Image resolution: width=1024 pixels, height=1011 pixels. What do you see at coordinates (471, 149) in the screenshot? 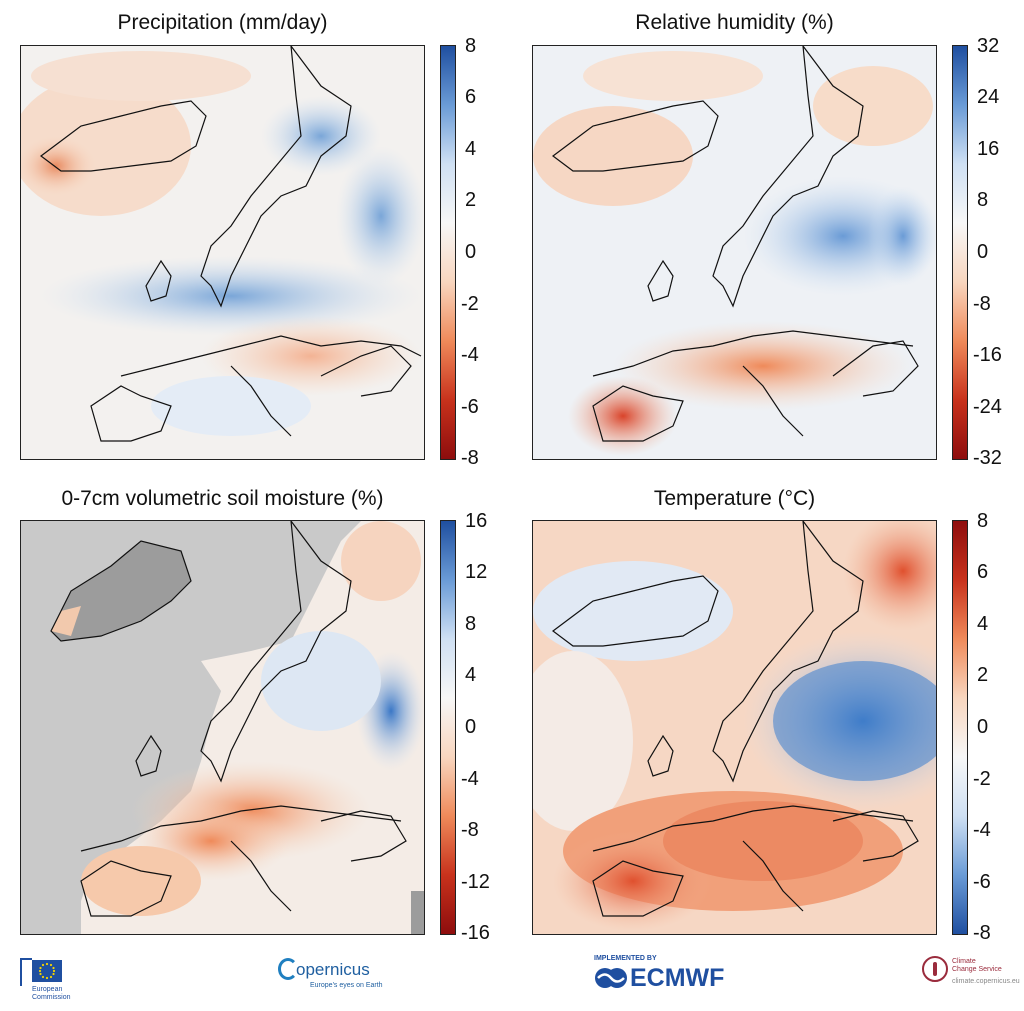
I see `precipitation-tick: 4` at bounding box center [471, 149].